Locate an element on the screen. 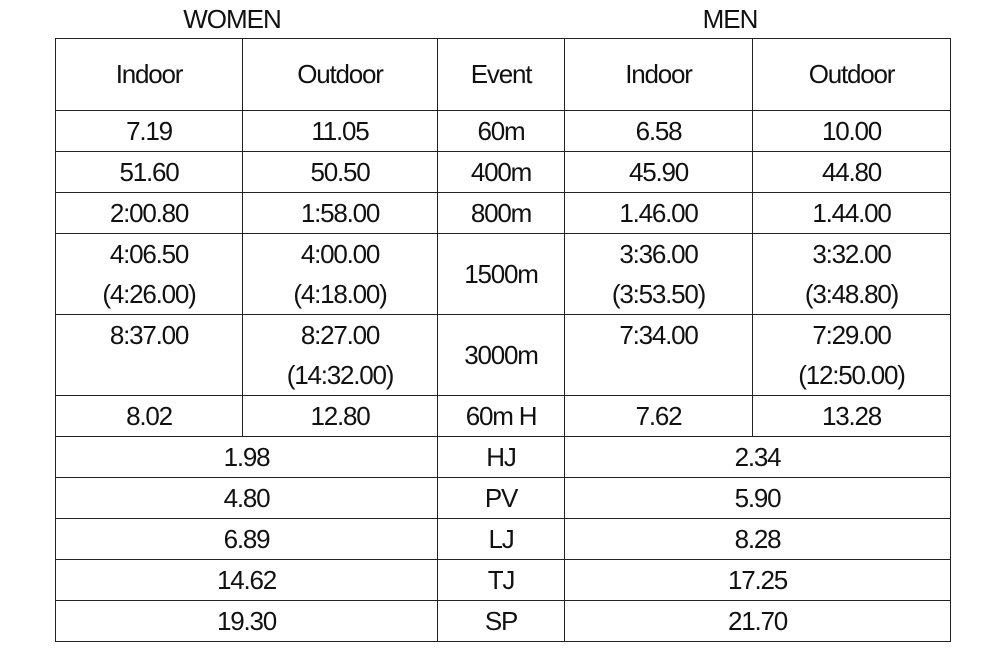 The width and height of the screenshot is (1000, 666). value-cell: 8:27.00 (14:32.00) is located at coordinates (340, 355).